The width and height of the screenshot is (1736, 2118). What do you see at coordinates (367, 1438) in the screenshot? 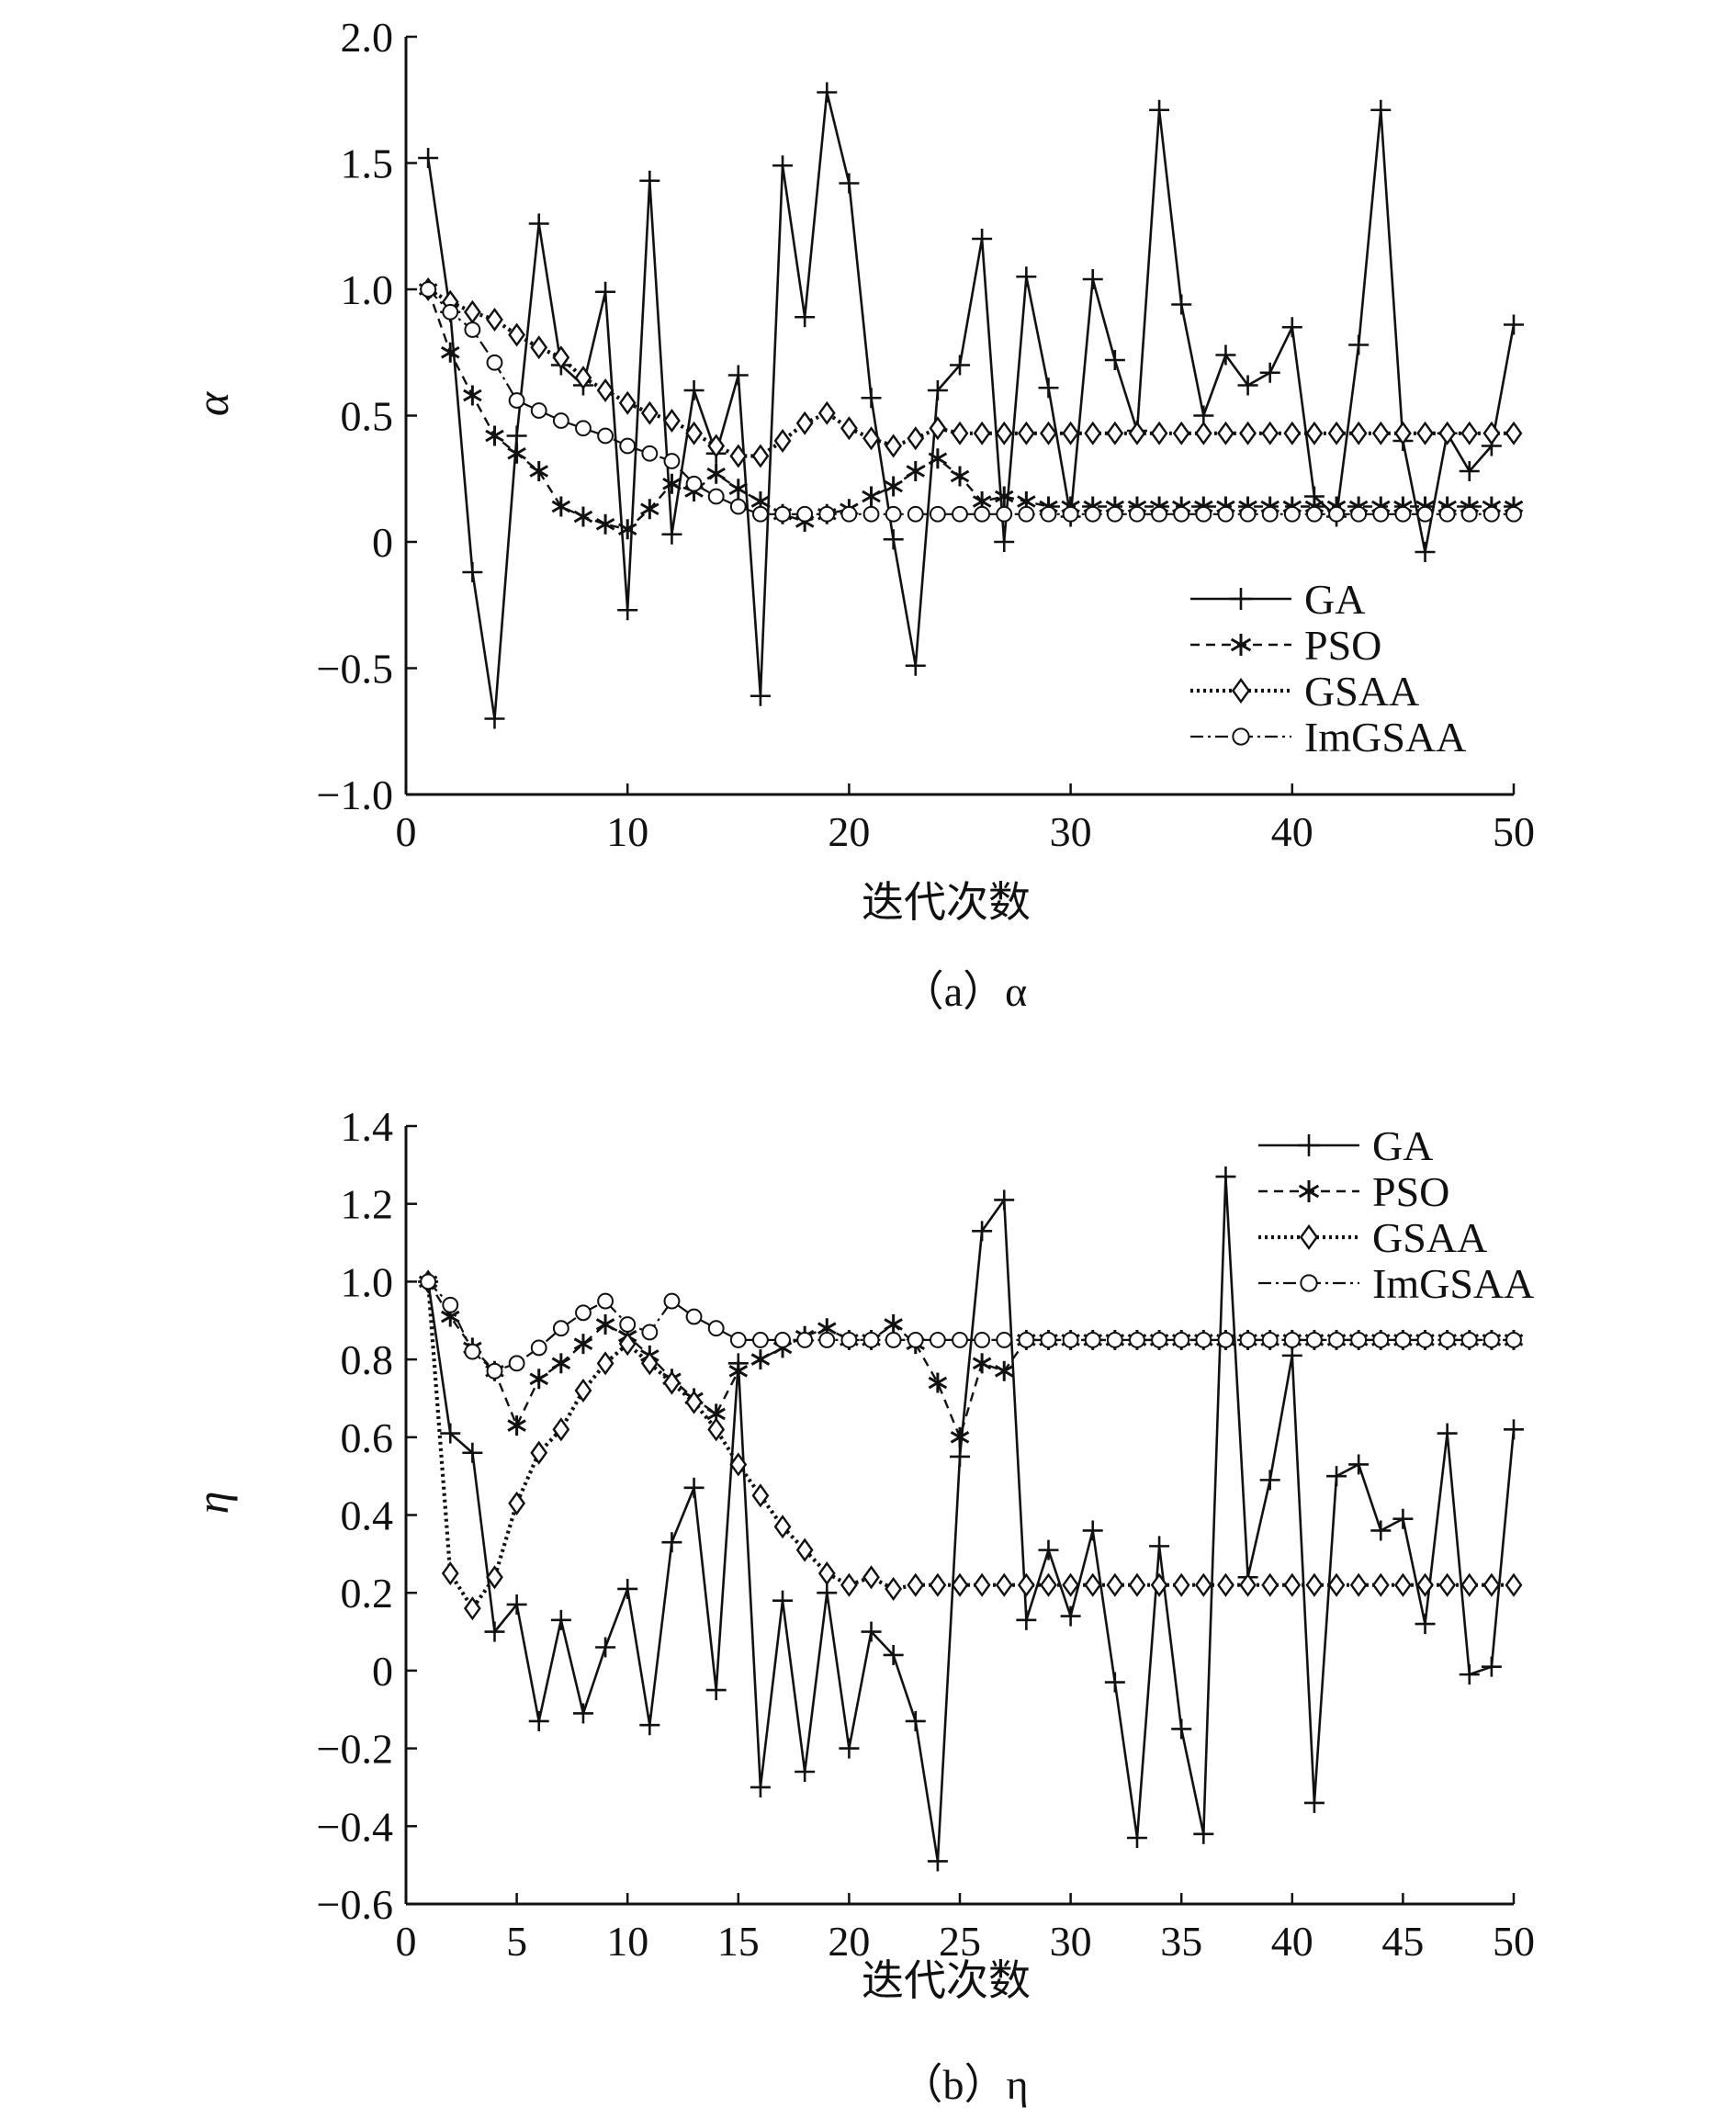
I see `y-tick-label: 0.6` at bounding box center [367, 1438].